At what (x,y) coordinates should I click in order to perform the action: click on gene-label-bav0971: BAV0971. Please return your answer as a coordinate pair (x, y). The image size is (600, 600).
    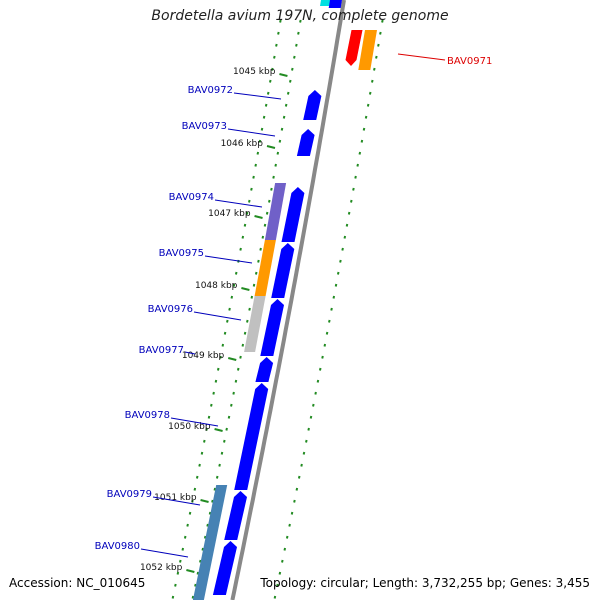
    Looking at the image, I should click on (469, 61).